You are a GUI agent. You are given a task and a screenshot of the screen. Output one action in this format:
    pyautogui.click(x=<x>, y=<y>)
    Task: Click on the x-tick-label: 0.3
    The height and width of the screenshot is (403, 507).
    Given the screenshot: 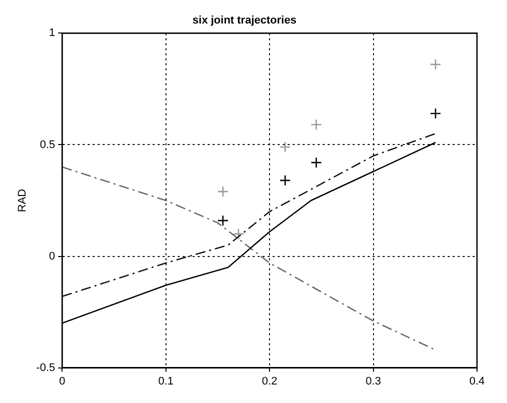 What is the action you would take?
    pyautogui.click(x=373, y=381)
    